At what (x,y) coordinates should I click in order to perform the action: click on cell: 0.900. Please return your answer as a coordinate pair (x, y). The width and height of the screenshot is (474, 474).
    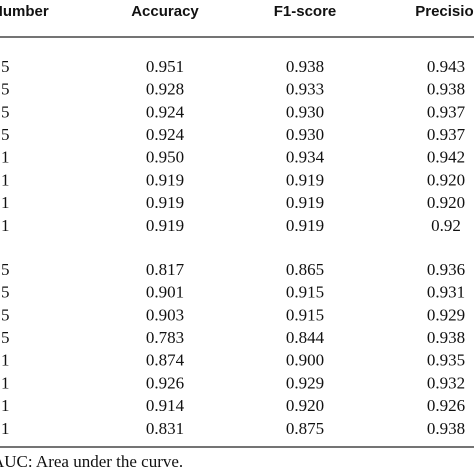
    Looking at the image, I should click on (305, 360).